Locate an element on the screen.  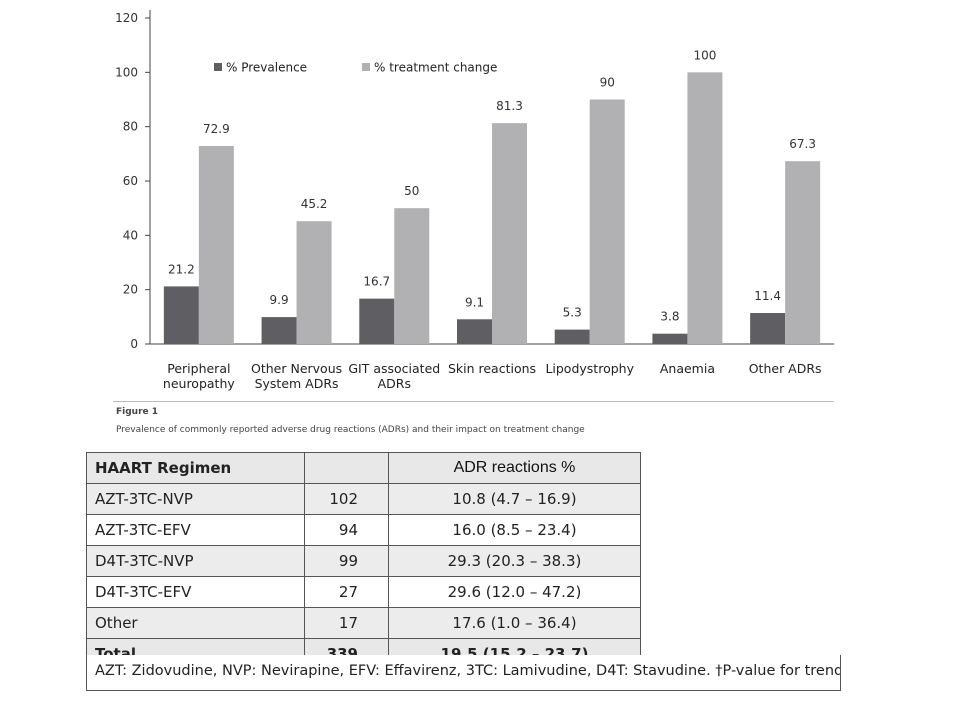
table-row: AZT-3TC-NVP 102 10.8 (4.7 – 16.9) is located at coordinates (363, 499).